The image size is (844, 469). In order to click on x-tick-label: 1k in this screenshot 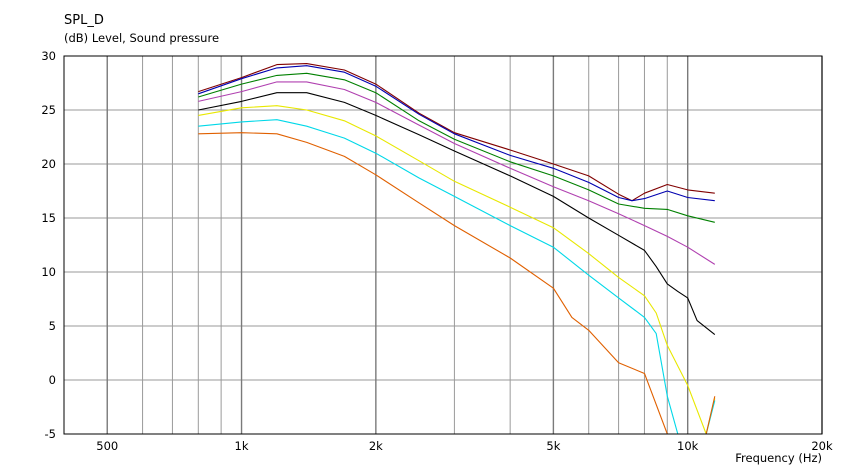, I will do `click(242, 446)`.